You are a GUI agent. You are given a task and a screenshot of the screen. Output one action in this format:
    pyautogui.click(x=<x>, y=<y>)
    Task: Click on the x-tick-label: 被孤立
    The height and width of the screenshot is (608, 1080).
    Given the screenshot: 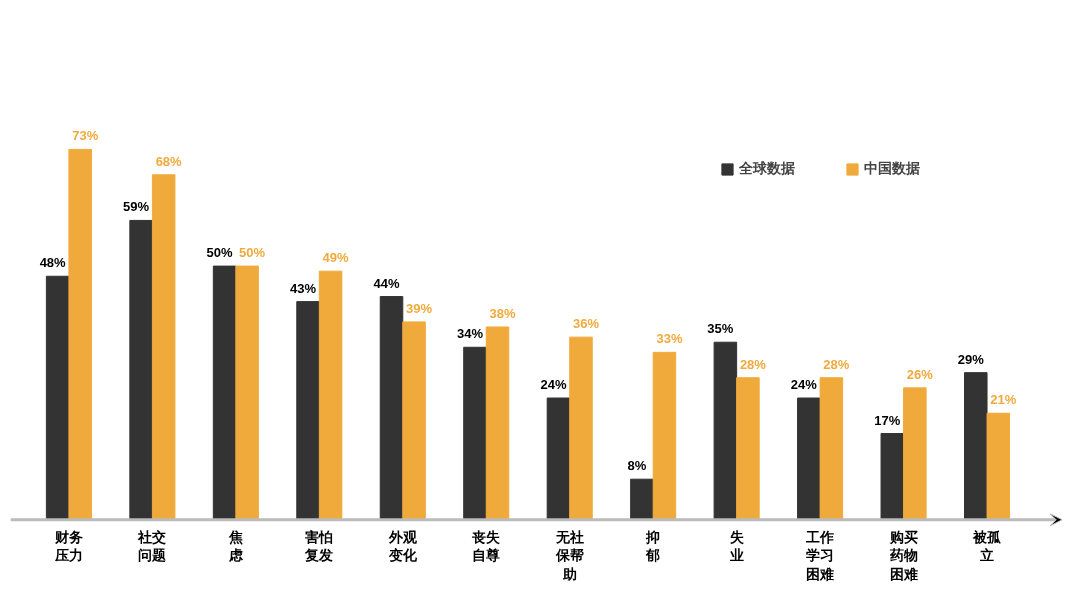 What is the action you would take?
    pyautogui.click(x=987, y=546)
    